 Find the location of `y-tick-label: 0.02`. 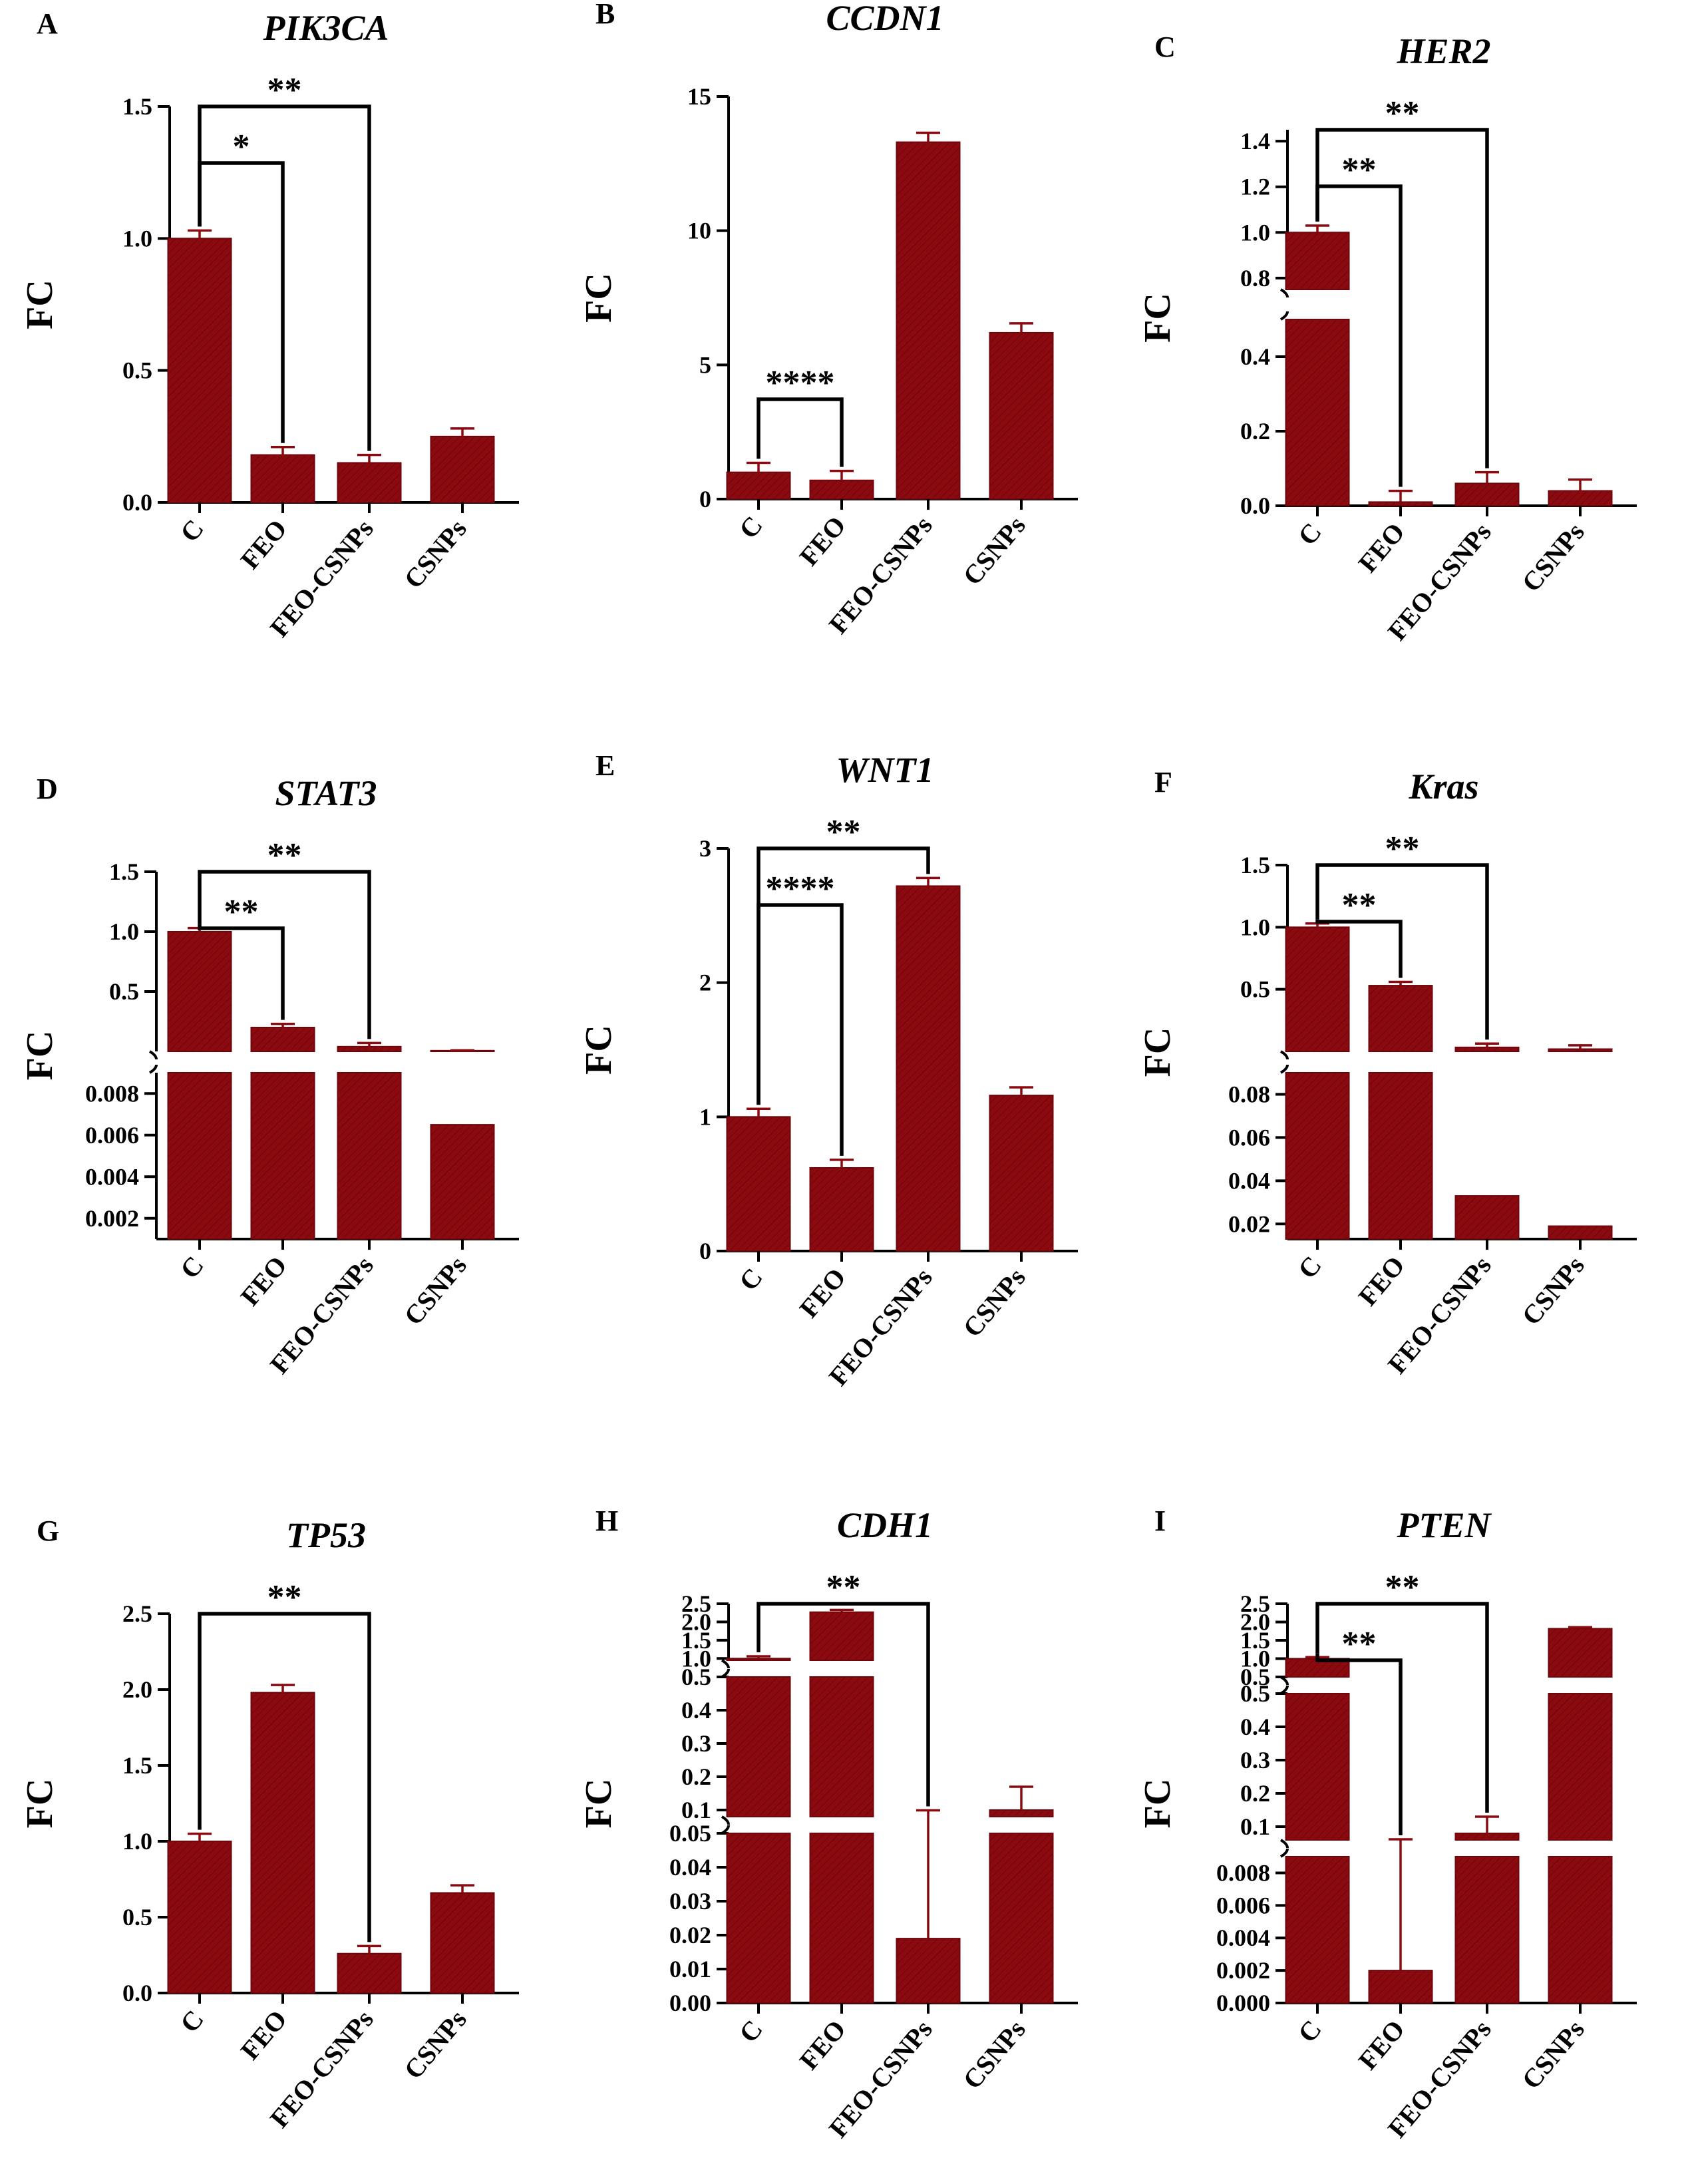

y-tick-label: 0.02 is located at coordinates (690, 1935).